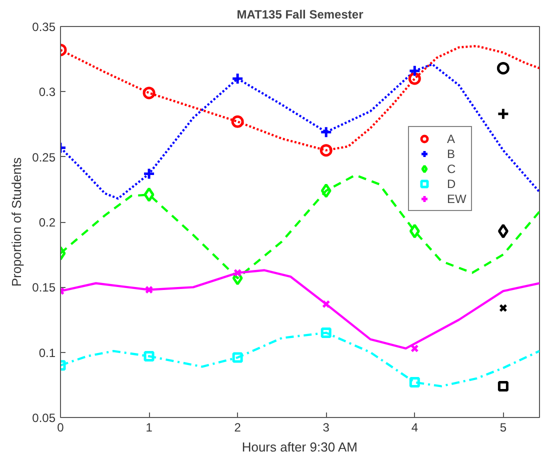  What do you see at coordinates (414, 427) in the screenshot?
I see `x-tick-label: 4` at bounding box center [414, 427].